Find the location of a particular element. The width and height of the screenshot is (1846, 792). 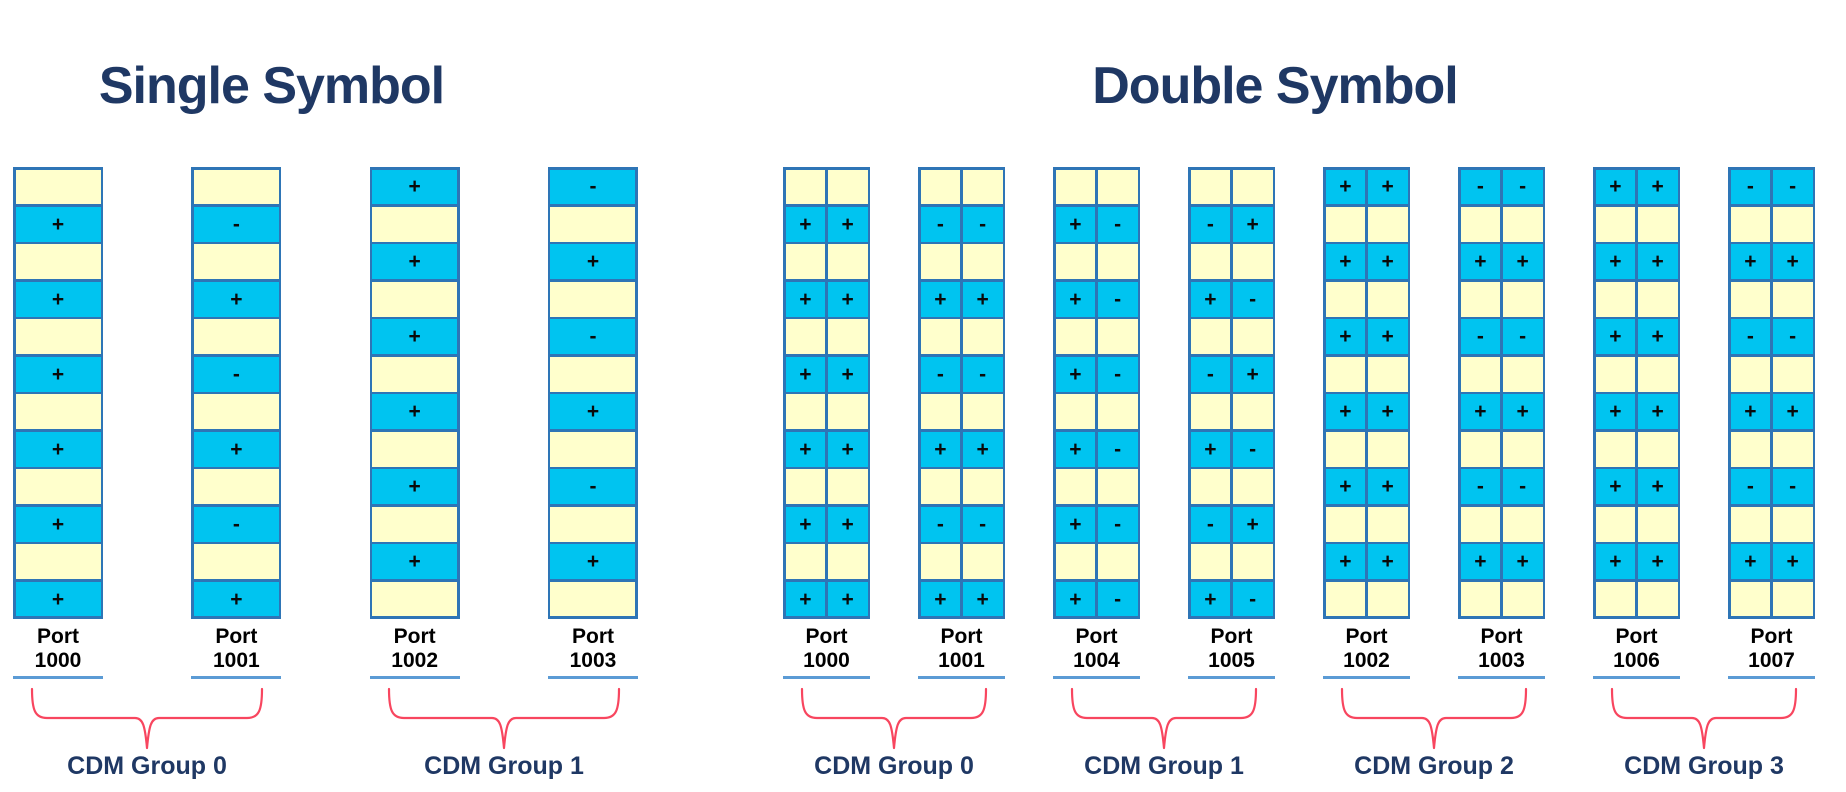

port-number: 1007 is located at coordinates (1771, 660).